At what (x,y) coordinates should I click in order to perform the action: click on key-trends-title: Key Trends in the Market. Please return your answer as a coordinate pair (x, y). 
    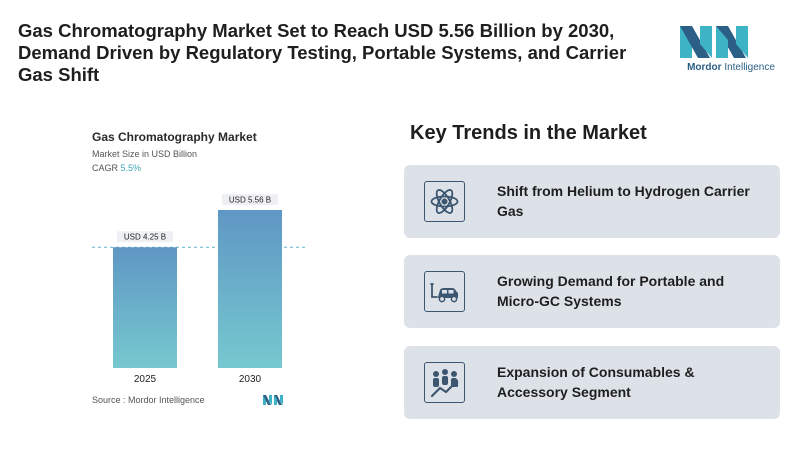
    Looking at the image, I should click on (528, 133).